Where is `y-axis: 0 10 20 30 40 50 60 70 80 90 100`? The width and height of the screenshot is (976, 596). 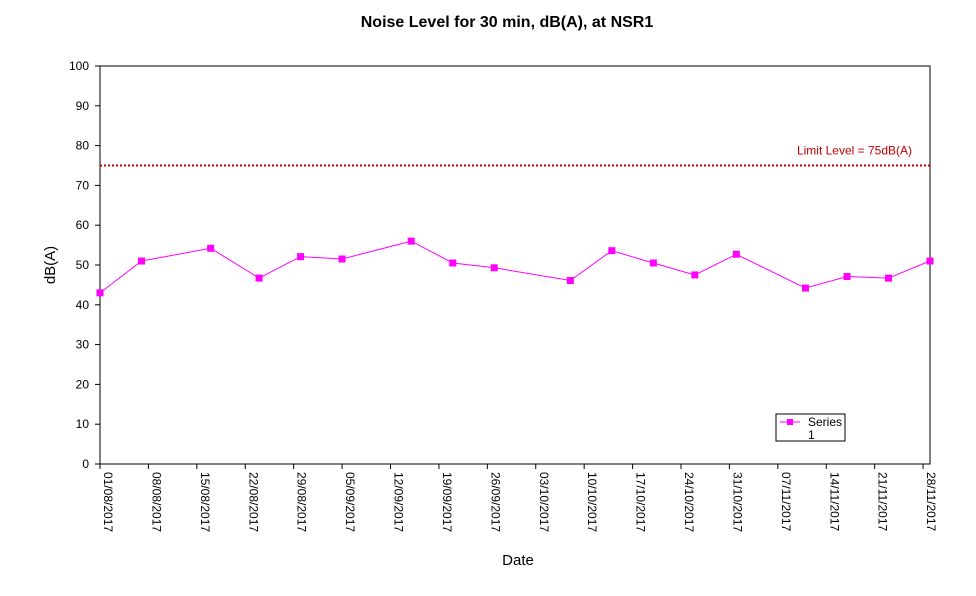
y-axis: 0 10 20 30 40 50 60 70 80 90 100 is located at coordinates (84, 265).